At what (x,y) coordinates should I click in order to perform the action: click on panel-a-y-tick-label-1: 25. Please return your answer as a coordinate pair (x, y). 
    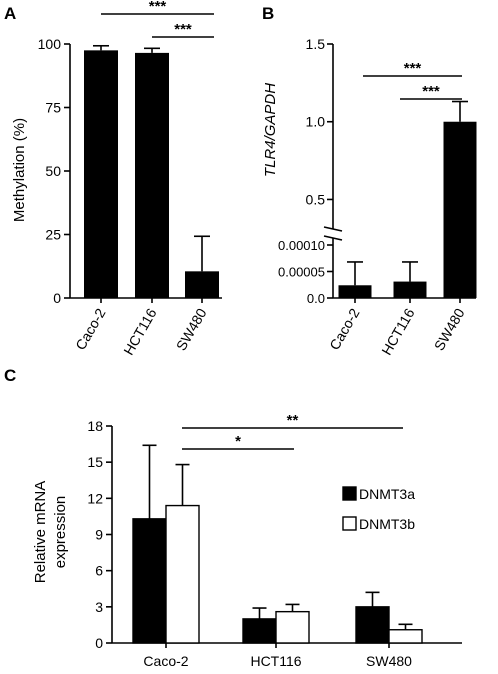
    Looking at the image, I should click on (53, 235).